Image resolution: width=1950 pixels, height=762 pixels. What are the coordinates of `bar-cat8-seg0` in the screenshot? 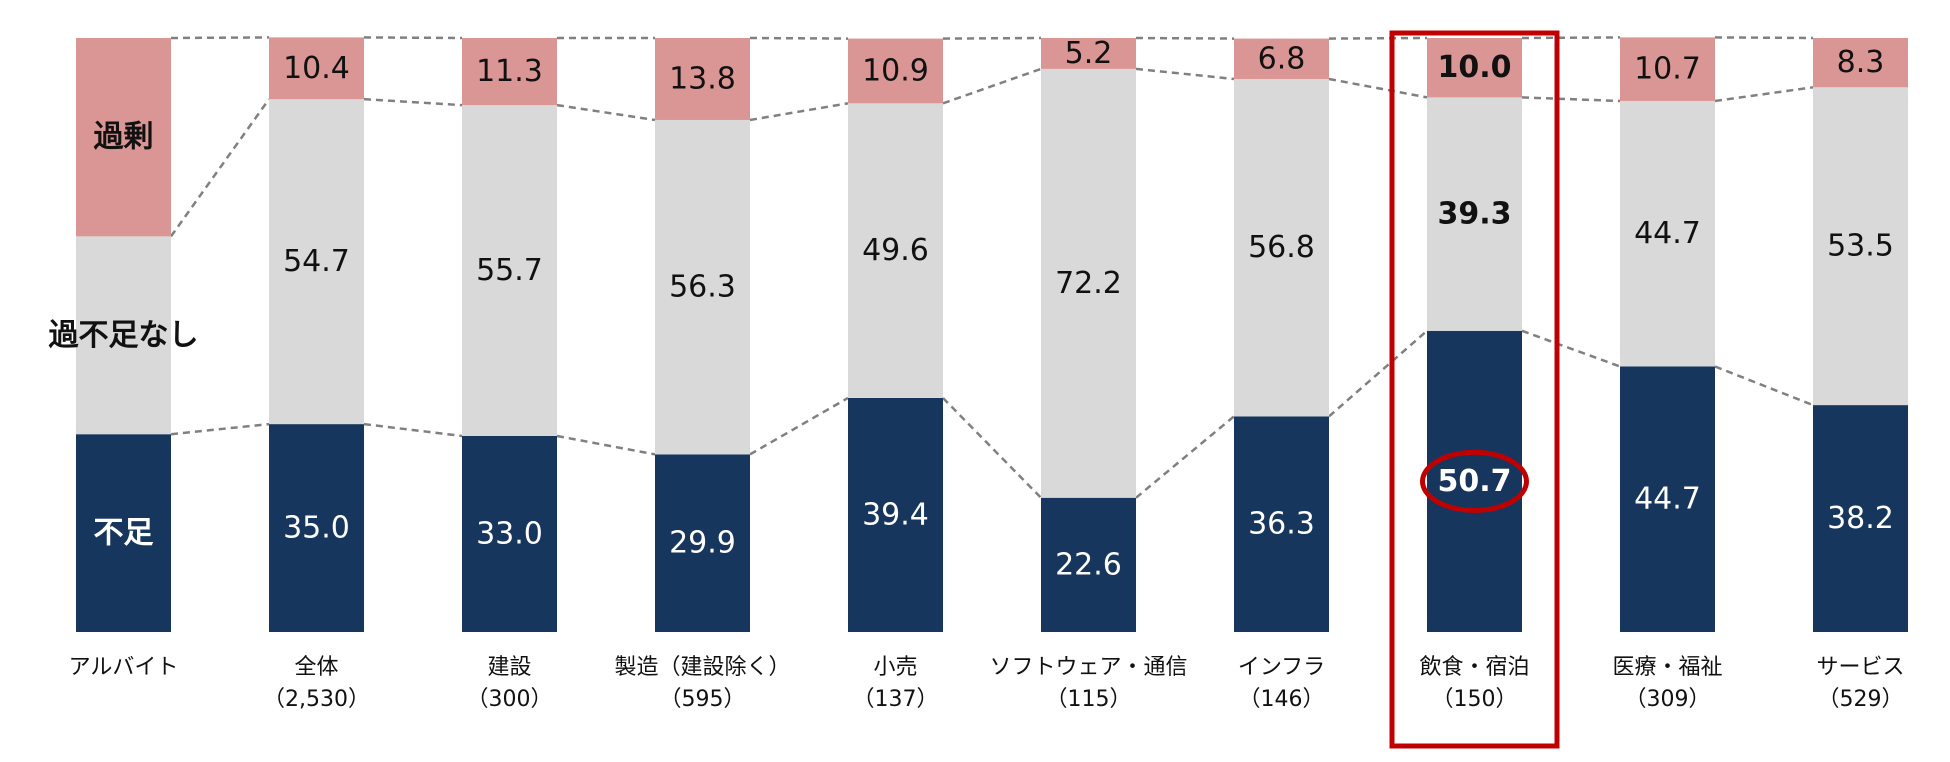 It's located at (1667, 499).